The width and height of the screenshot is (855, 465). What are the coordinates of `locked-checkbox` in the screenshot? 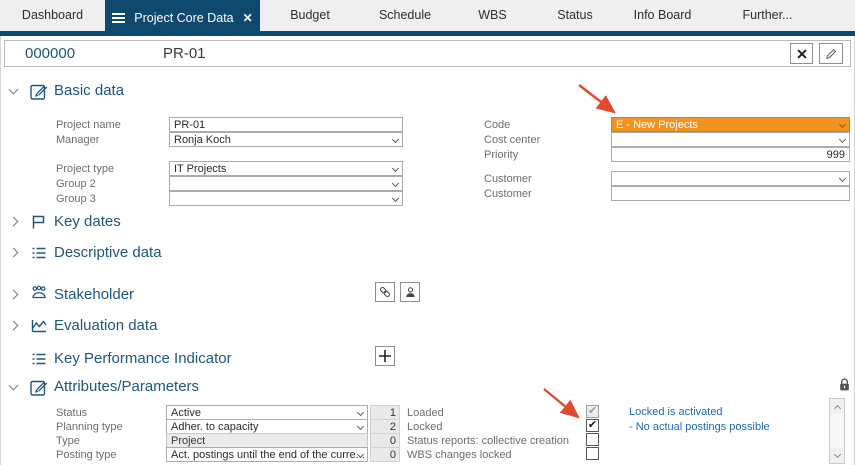 It's located at (592, 425).